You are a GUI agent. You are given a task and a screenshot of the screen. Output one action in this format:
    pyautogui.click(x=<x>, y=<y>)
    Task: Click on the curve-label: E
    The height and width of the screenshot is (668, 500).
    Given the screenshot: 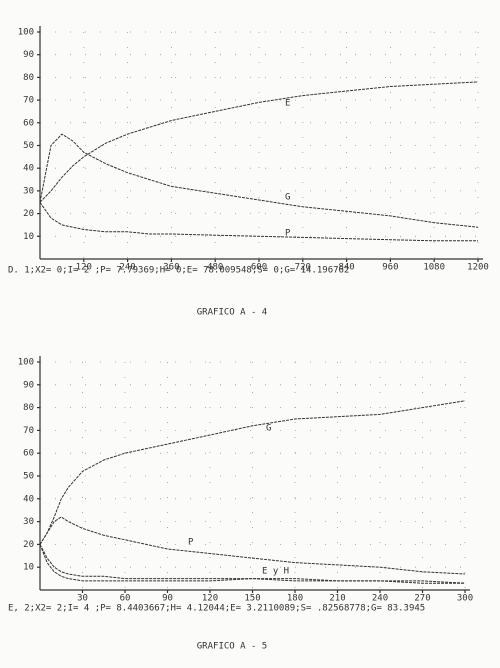 What is the action you would take?
    pyautogui.click(x=287, y=104)
    